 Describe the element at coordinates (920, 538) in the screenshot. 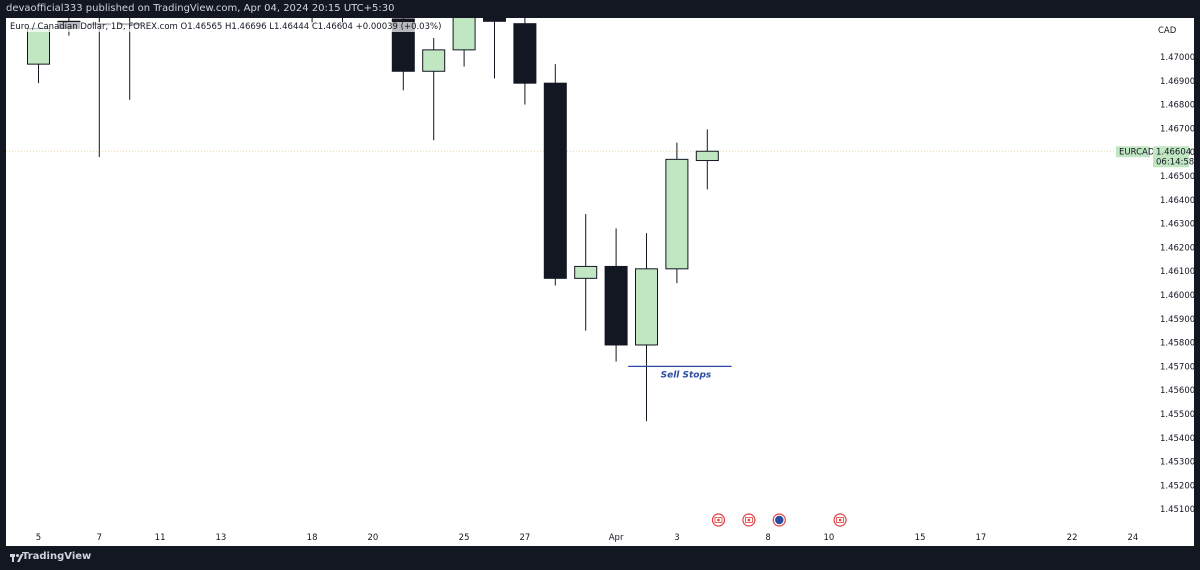

I see `time-tick-label: 15` at that location.